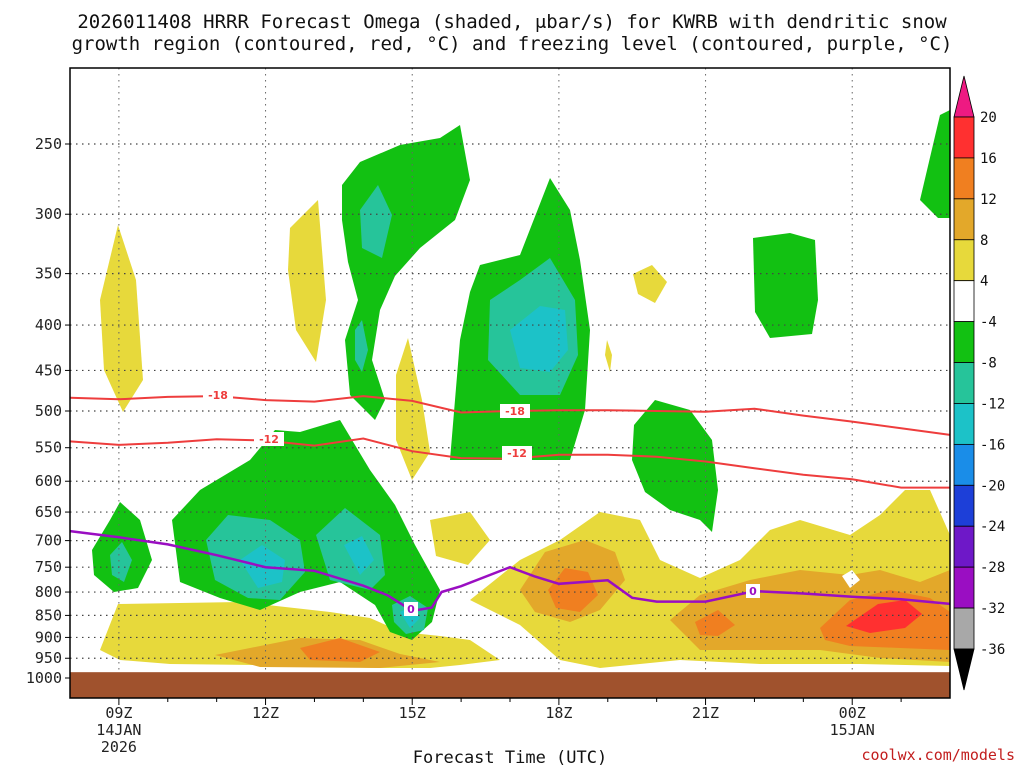 The width and height of the screenshot is (1024, 768). I want to click on colorbar-label: -4, so click(988, 323).